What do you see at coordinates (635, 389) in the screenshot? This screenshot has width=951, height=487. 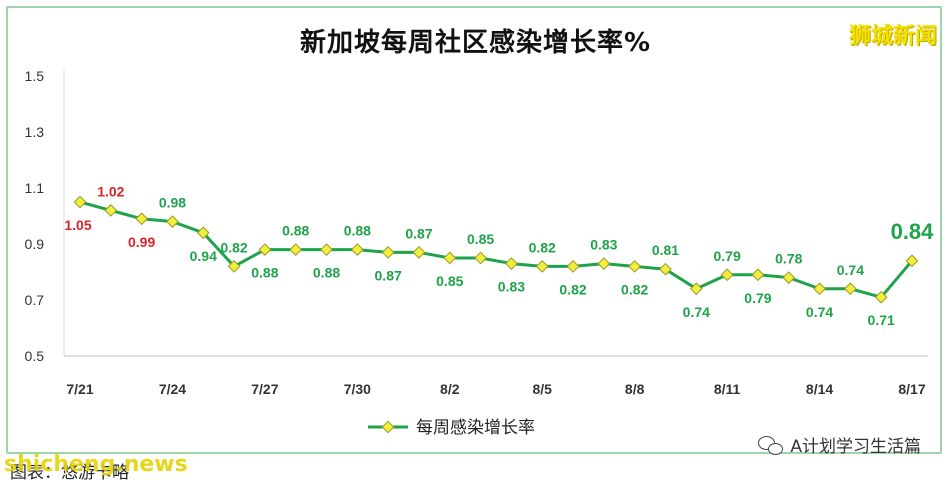 I see `x-tick-label: 8/8` at bounding box center [635, 389].